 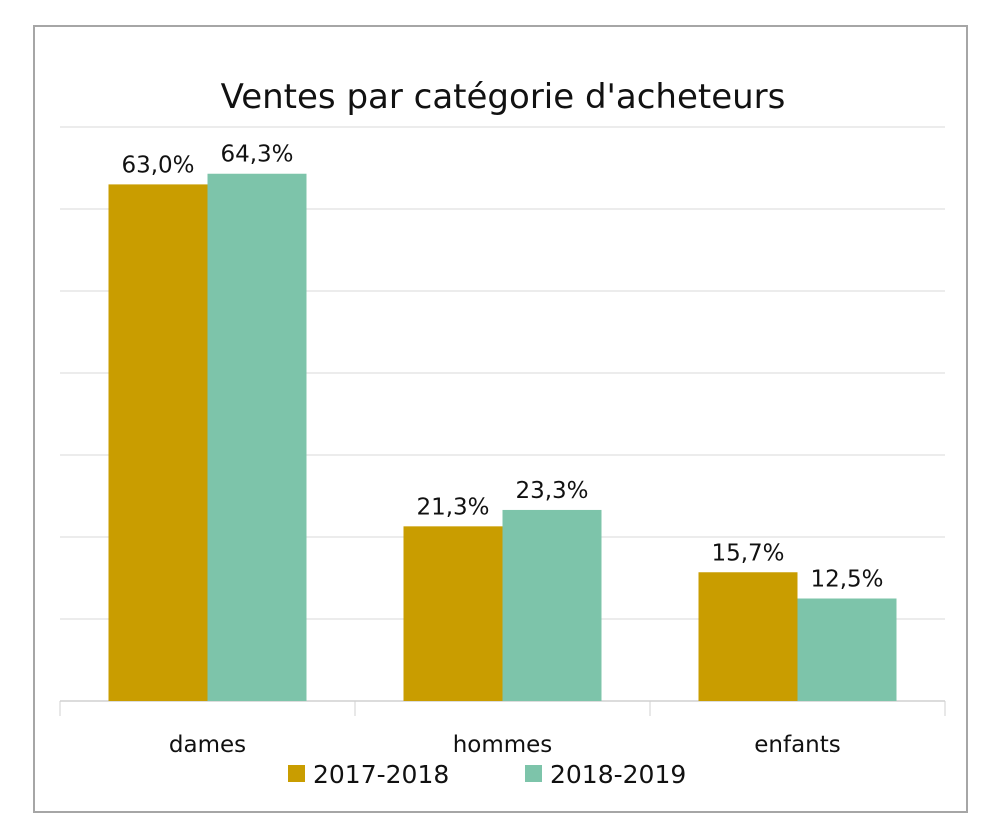 I want to click on data-label: 12,5%, so click(x=846, y=580).